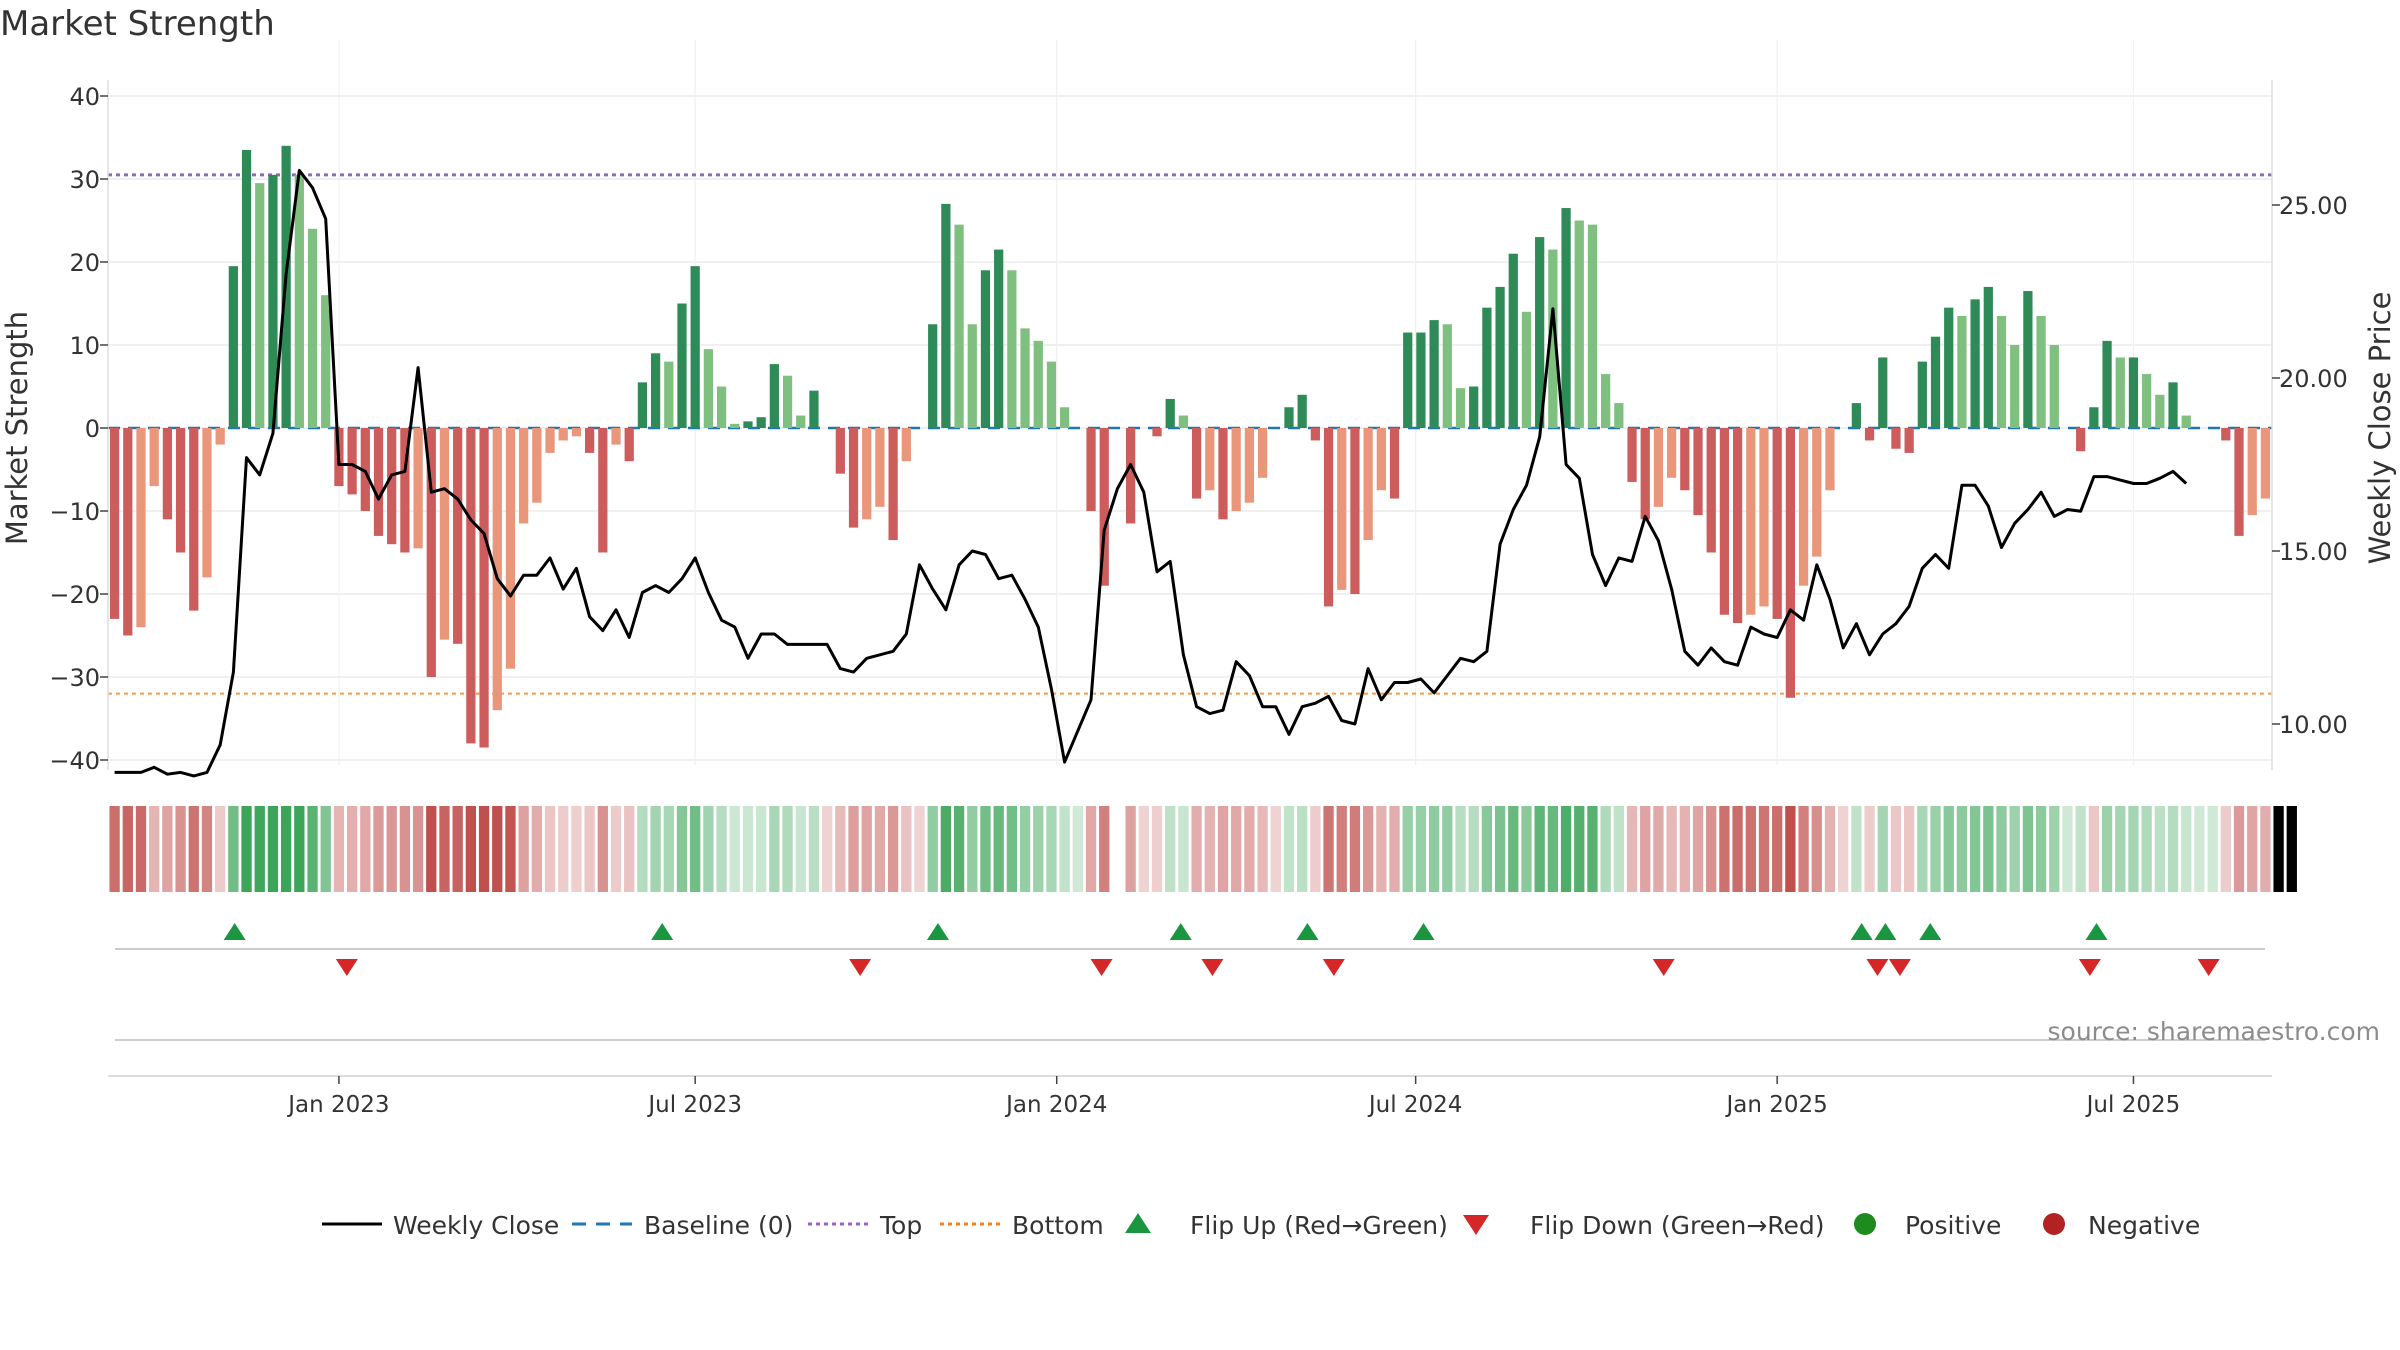  What do you see at coordinates (1415, 1105) in the screenshot?
I see `x-tick-label: Jul 2024` at bounding box center [1415, 1105].